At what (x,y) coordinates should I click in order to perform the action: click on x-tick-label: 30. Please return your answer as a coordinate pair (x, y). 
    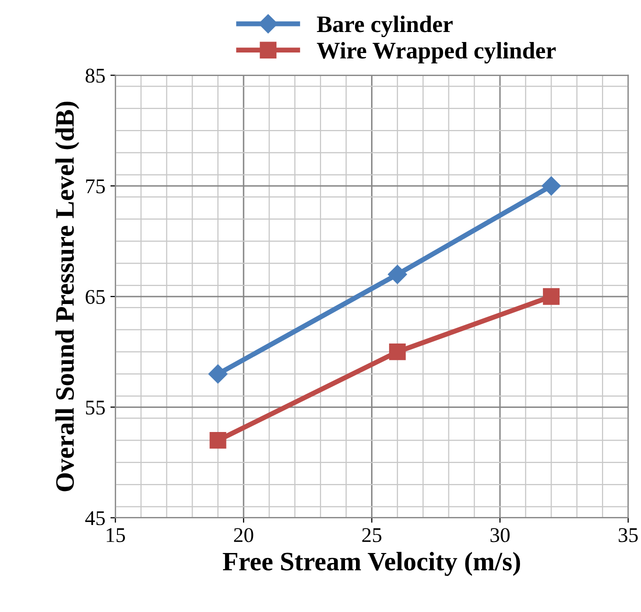
    Looking at the image, I should click on (500, 535).